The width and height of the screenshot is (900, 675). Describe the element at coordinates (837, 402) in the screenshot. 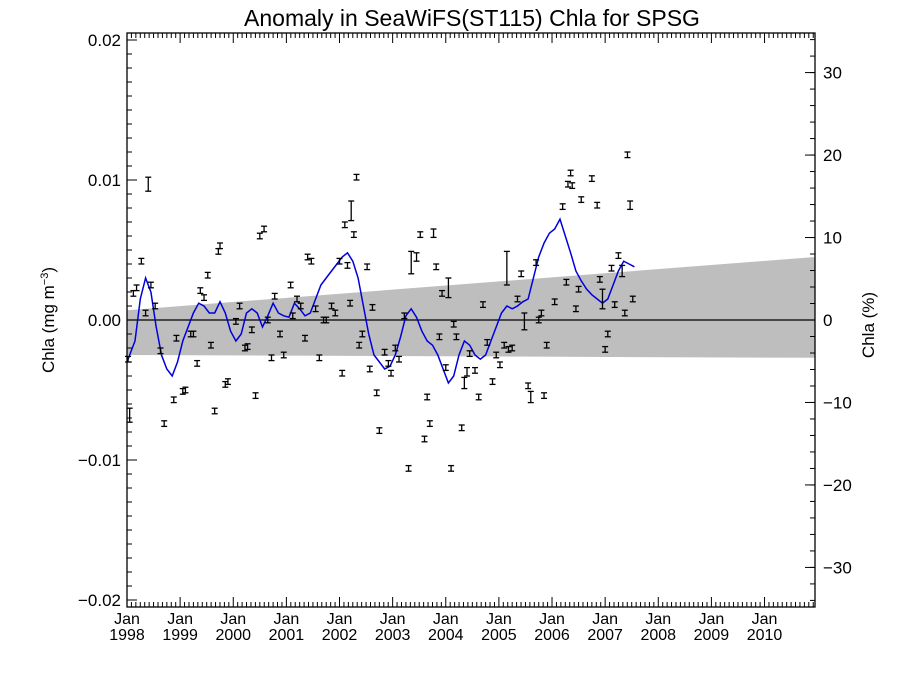

I see `y-right-tick-label: −10` at that location.